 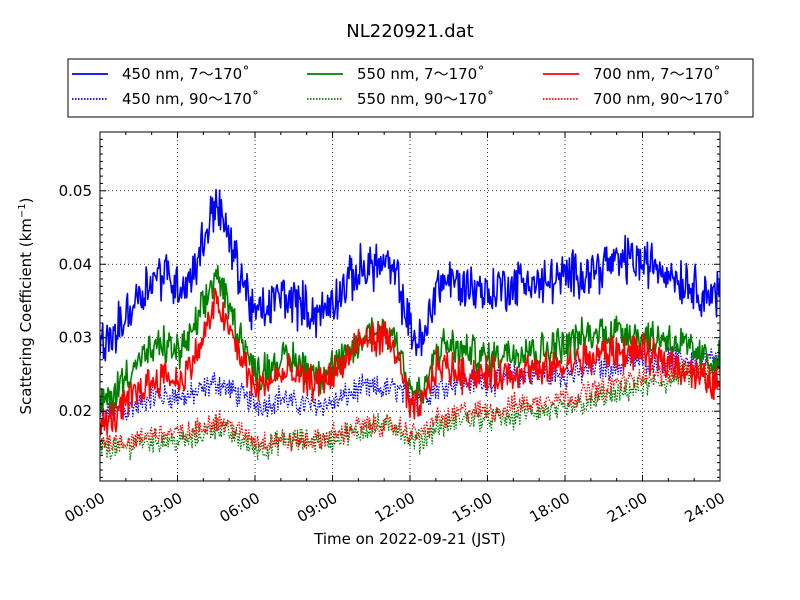 I want to click on x-axis-label: Time on 2022-09-21 (JST), so click(x=409, y=539).